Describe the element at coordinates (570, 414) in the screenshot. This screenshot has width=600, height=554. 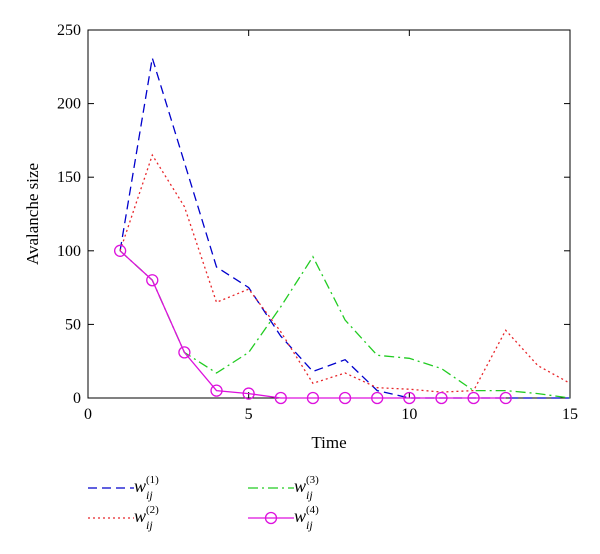
I see `x-tick-label: 15` at that location.